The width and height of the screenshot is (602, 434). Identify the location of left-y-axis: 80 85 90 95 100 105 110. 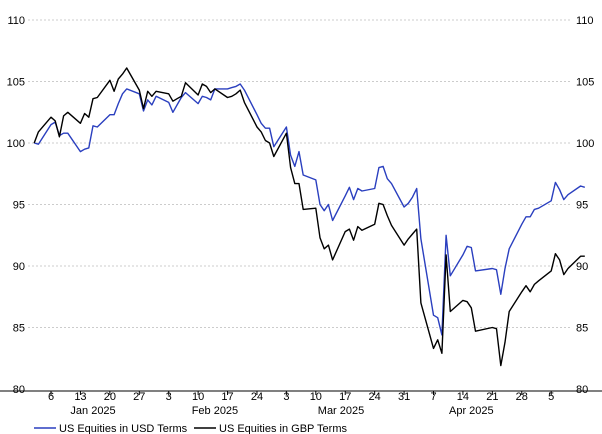
(16, 205).